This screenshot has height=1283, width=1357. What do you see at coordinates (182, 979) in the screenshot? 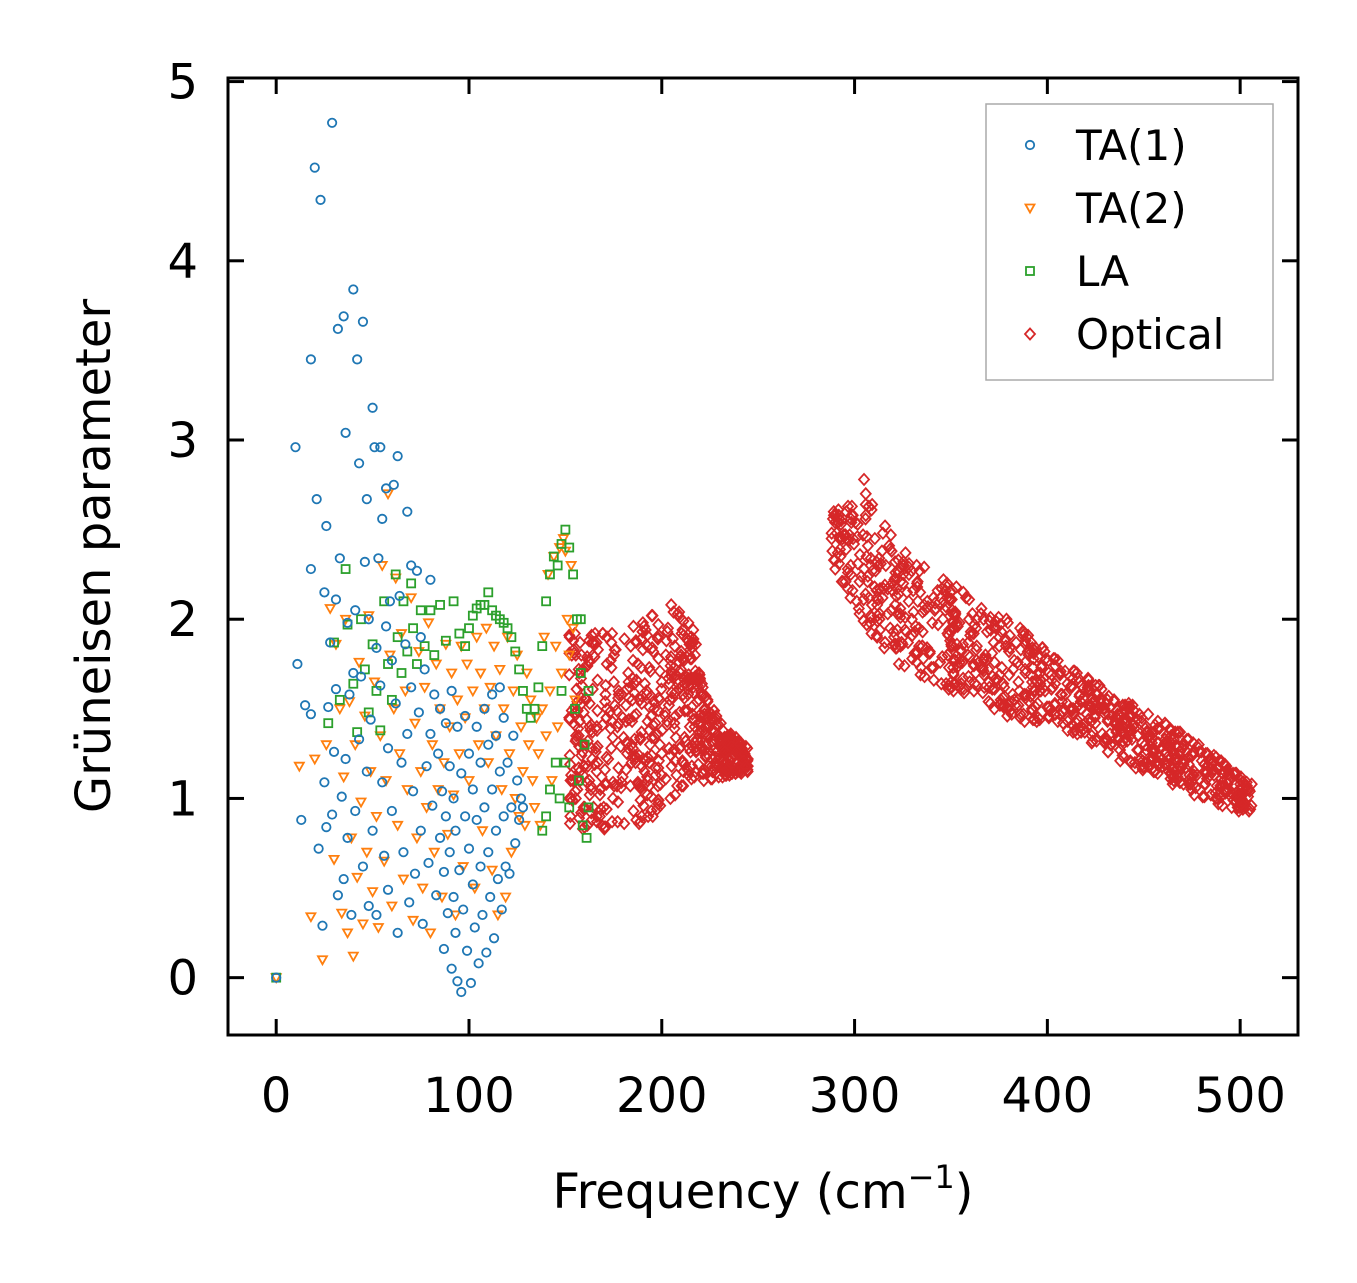
I see `y-tick-label: 0` at bounding box center [182, 979].